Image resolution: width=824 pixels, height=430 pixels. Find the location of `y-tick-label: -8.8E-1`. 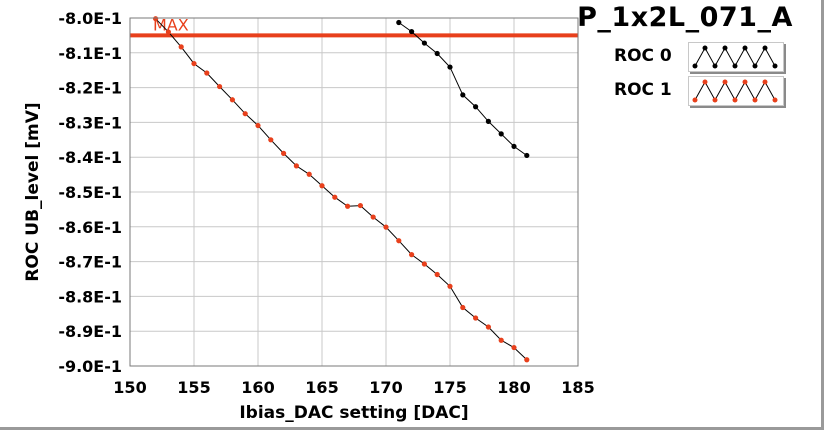

y-tick-label: -8.8E-1 is located at coordinates (90, 296).